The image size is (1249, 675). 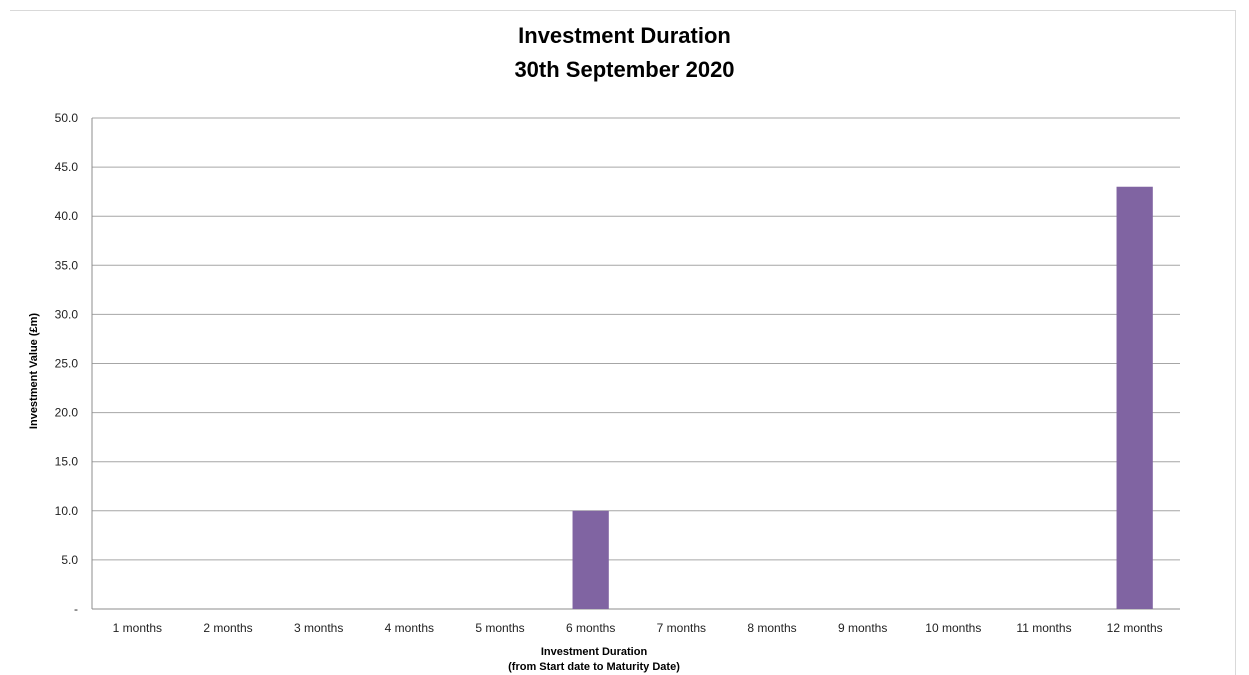 What do you see at coordinates (1043, 628) in the screenshot?
I see `x-tick-label: 11 months` at bounding box center [1043, 628].